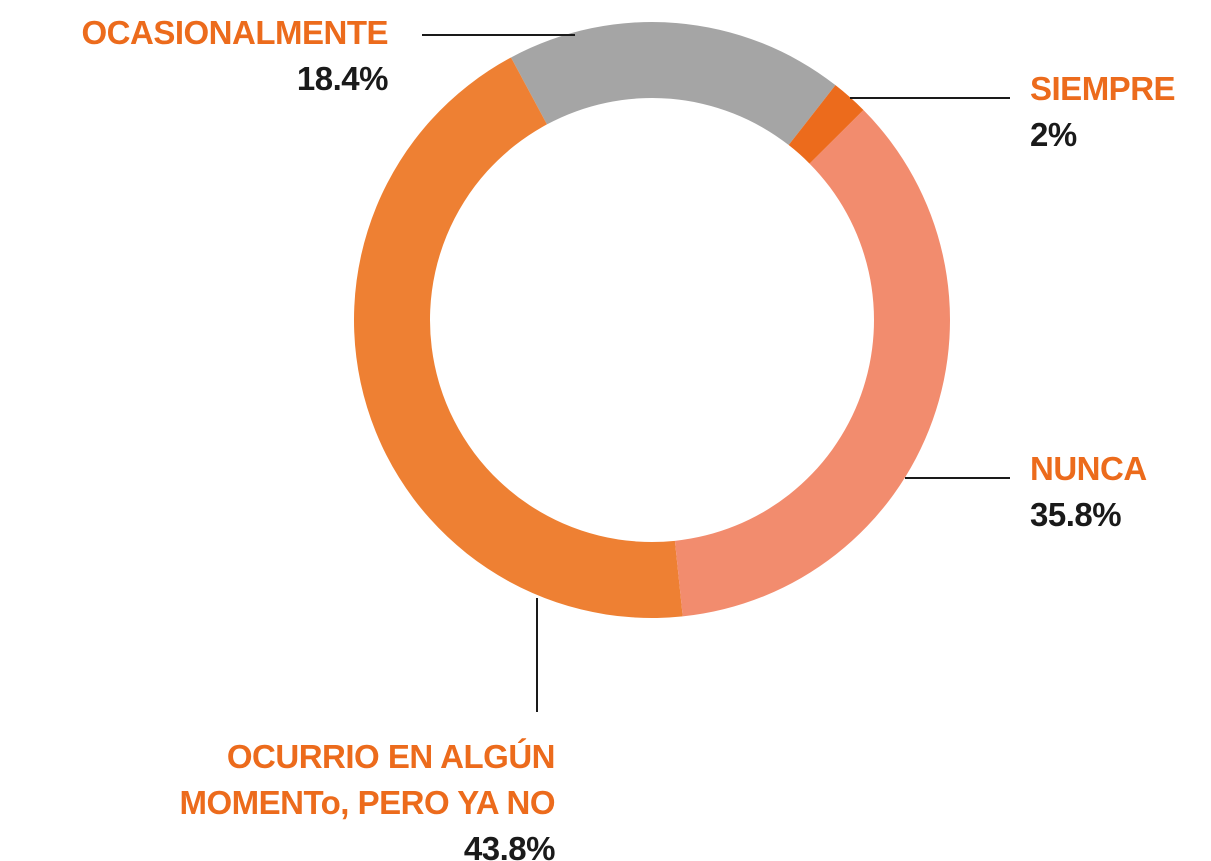 This screenshot has height=861, width=1211. Describe the element at coordinates (235, 32) in the screenshot. I see `category-label: OCASIONALMENTE` at that location.